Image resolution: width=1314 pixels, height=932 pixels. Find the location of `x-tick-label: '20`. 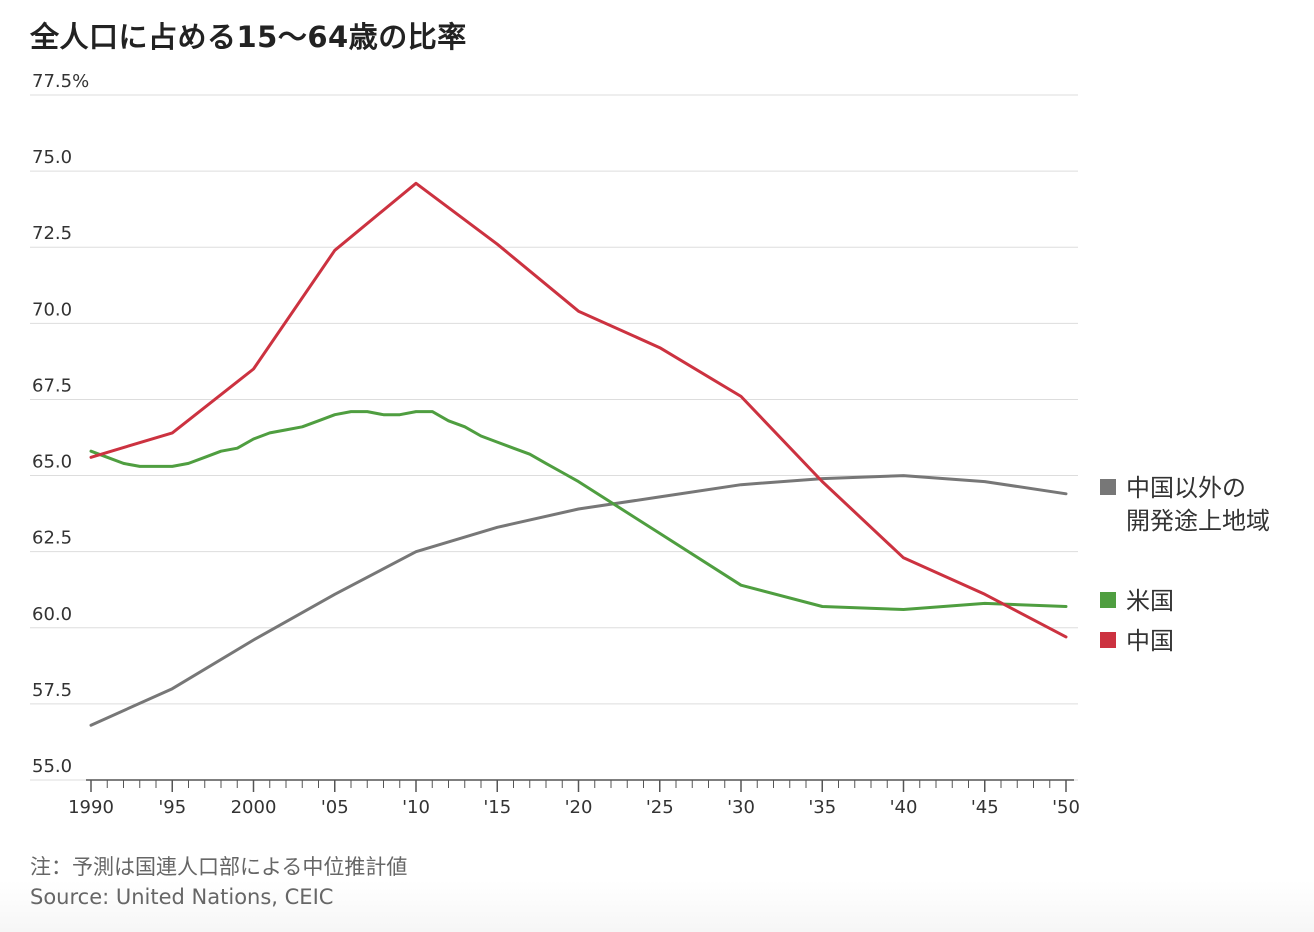

x-tick-label: '20 is located at coordinates (579, 807).